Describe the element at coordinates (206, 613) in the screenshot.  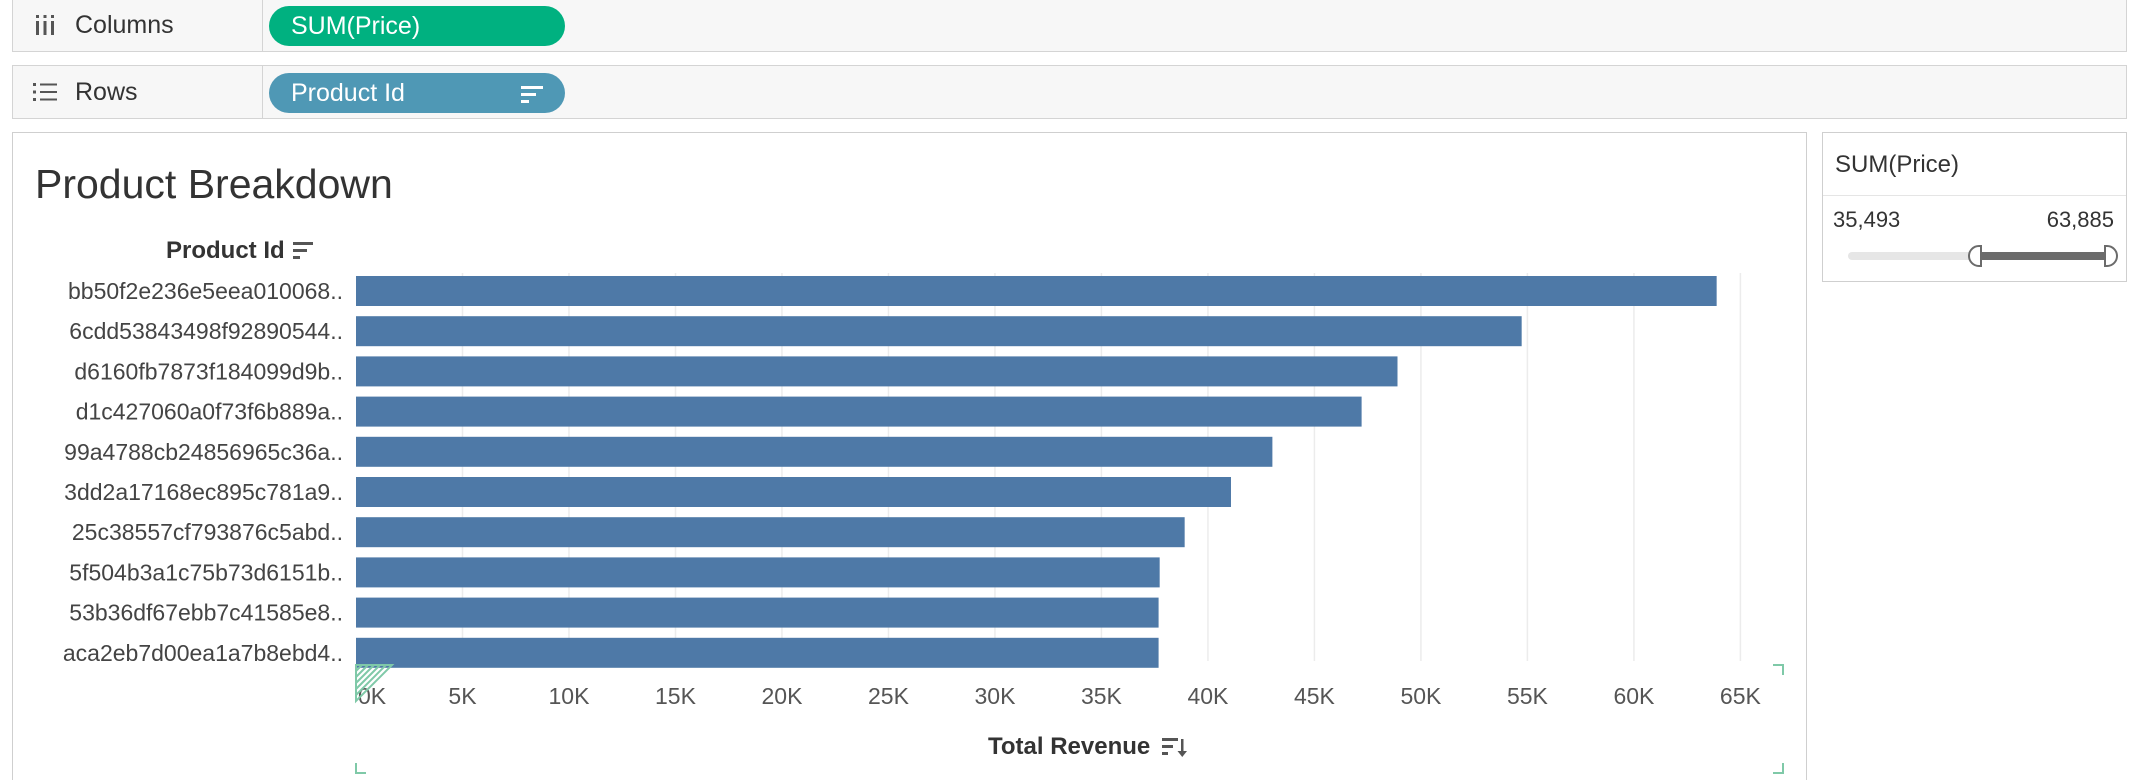
I see `y-tick-label: 53b36df67ebb7c41585e8..` at that location.